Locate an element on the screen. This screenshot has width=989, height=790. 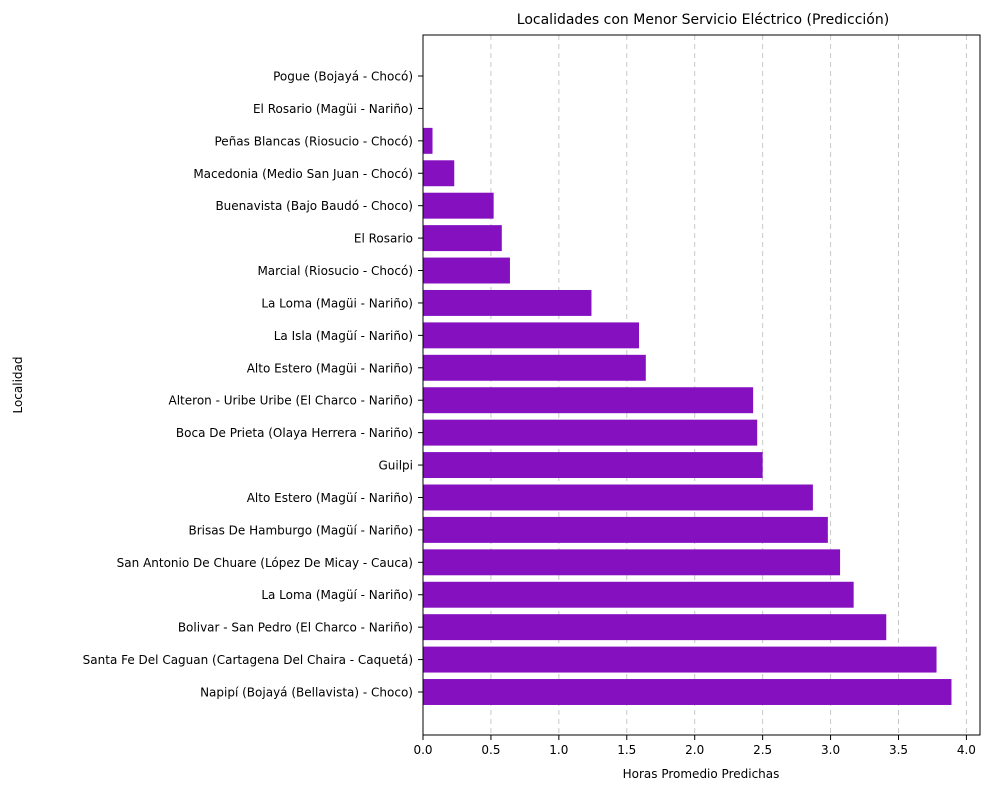
y-tick-label: Boca De Prieta (Olaya Herrera - Nariño) is located at coordinates (294, 433).